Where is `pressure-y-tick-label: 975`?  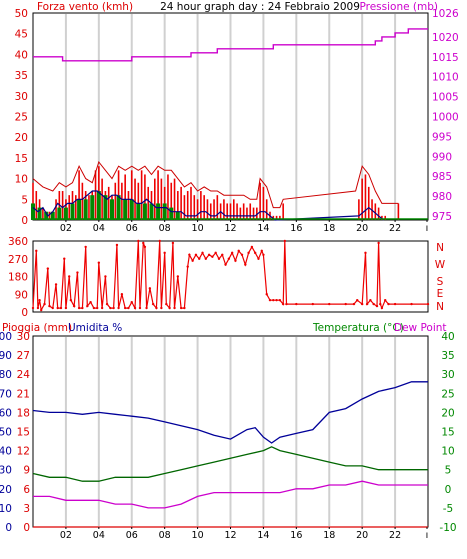
pressure-y-tick-label: 975 is located at coordinates (442, 217).